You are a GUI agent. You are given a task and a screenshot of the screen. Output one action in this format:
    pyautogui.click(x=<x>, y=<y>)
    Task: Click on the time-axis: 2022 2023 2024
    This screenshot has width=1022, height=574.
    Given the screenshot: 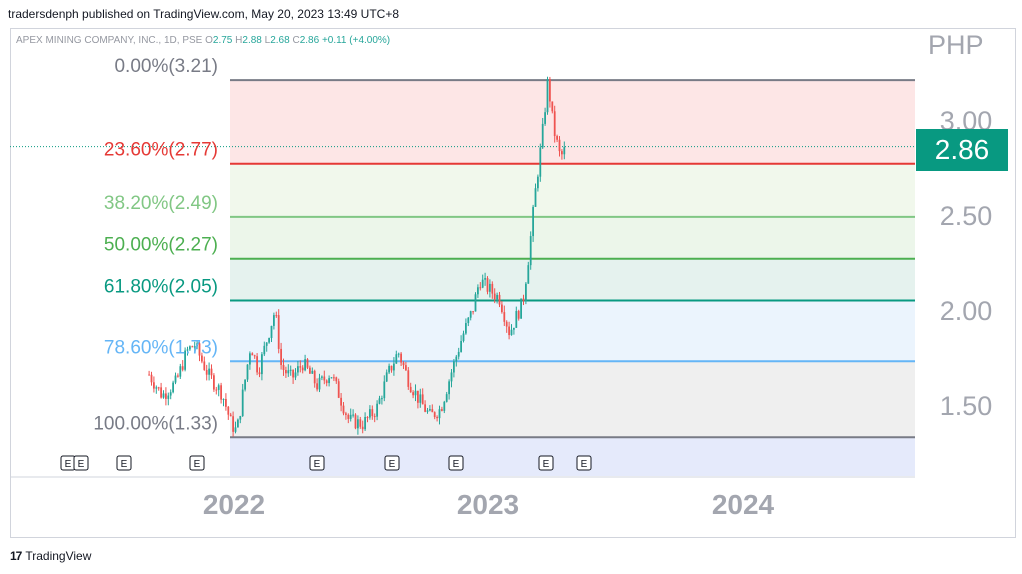 What is the action you would take?
    pyautogui.click(x=462, y=498)
    